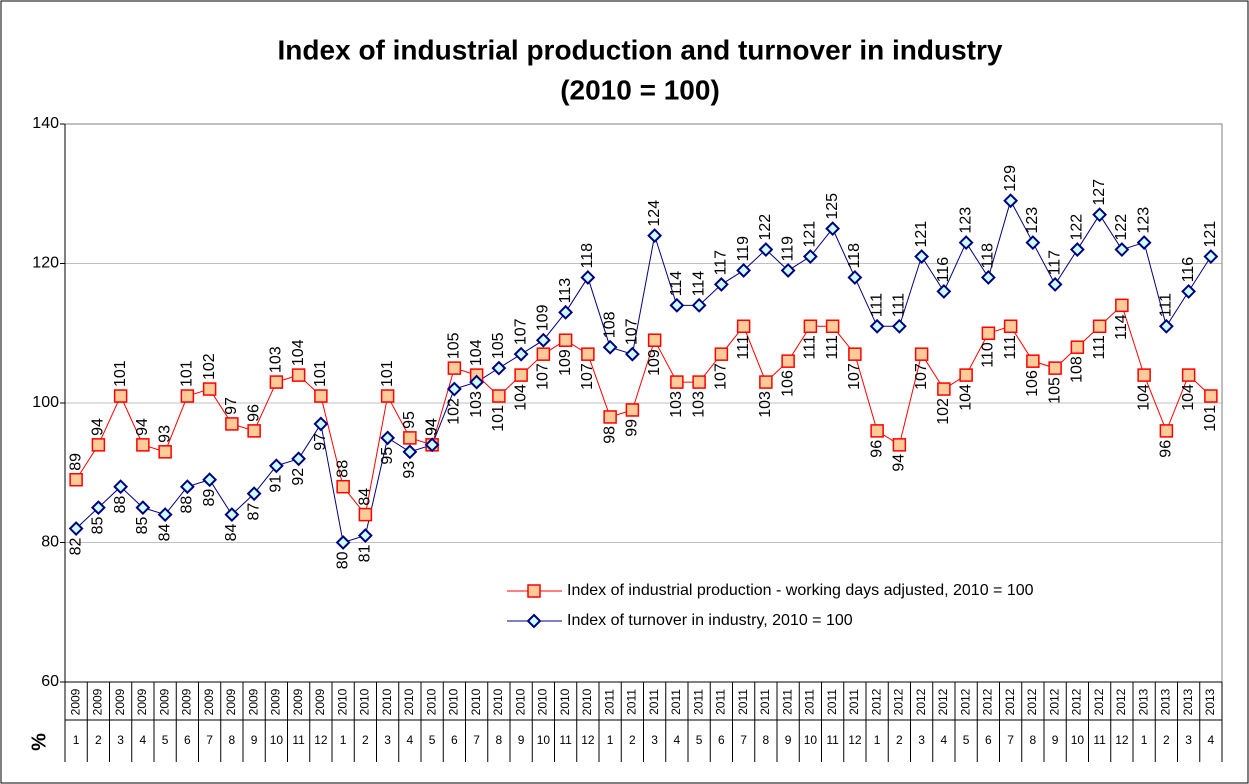 The image size is (1249, 784). What do you see at coordinates (676, 404) in the screenshot?
I see `data-label: 103` at bounding box center [676, 404].